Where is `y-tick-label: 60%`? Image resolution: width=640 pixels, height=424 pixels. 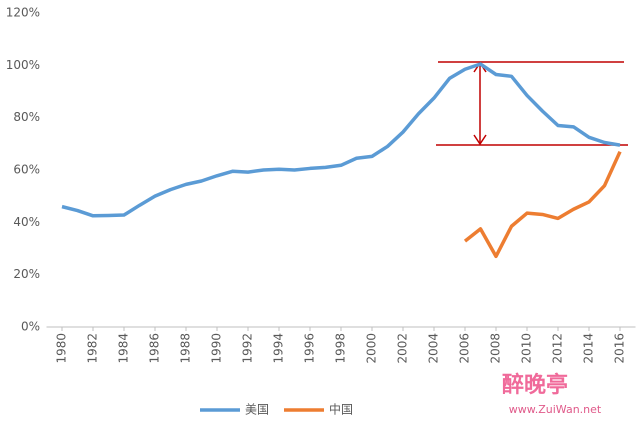 y-tick-label: 60% is located at coordinates (26, 170).